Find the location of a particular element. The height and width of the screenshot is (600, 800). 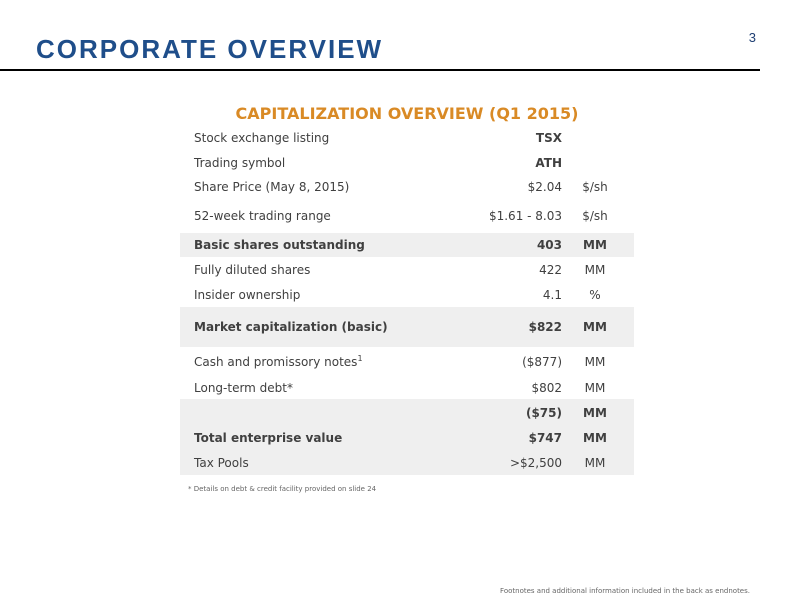

row-value: TSX is located at coordinates (548, 138).